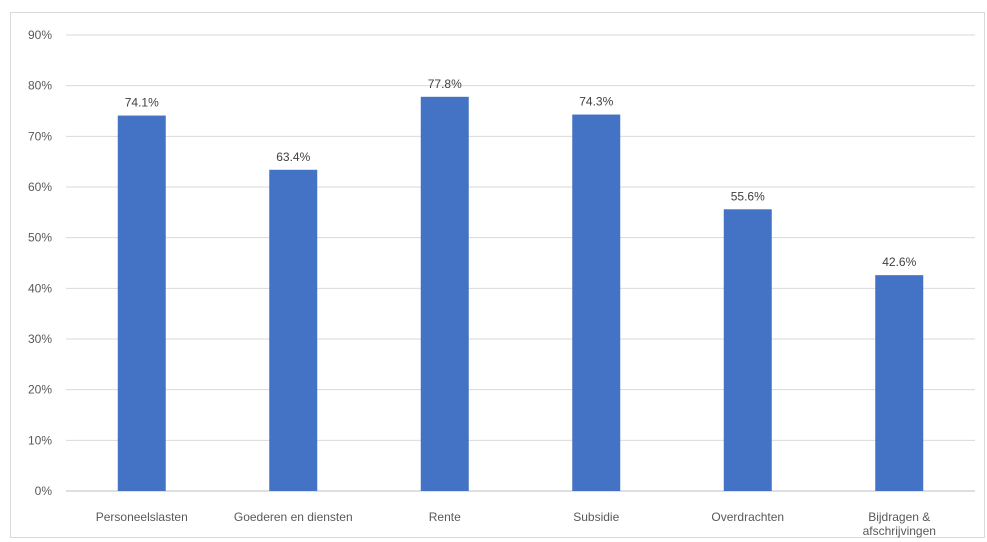 This screenshot has width=987, height=542. Describe the element at coordinates (40, 390) in the screenshot. I see `y-tick-label: 20%` at that location.